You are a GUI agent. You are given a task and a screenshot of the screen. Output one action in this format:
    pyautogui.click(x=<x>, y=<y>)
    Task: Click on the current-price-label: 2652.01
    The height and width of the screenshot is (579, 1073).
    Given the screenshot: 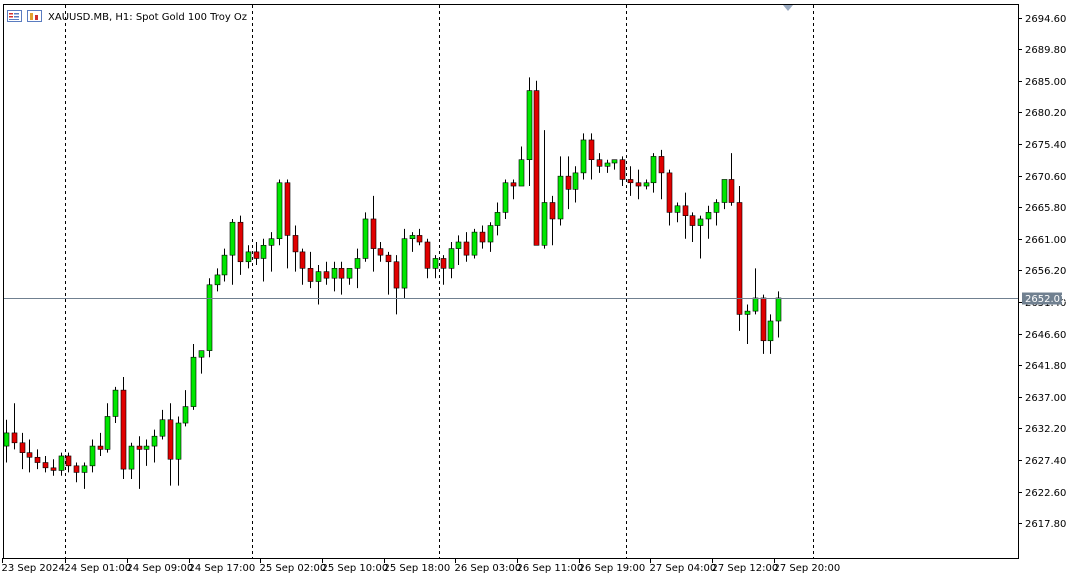 What is the action you would take?
    pyautogui.click(x=1044, y=298)
    